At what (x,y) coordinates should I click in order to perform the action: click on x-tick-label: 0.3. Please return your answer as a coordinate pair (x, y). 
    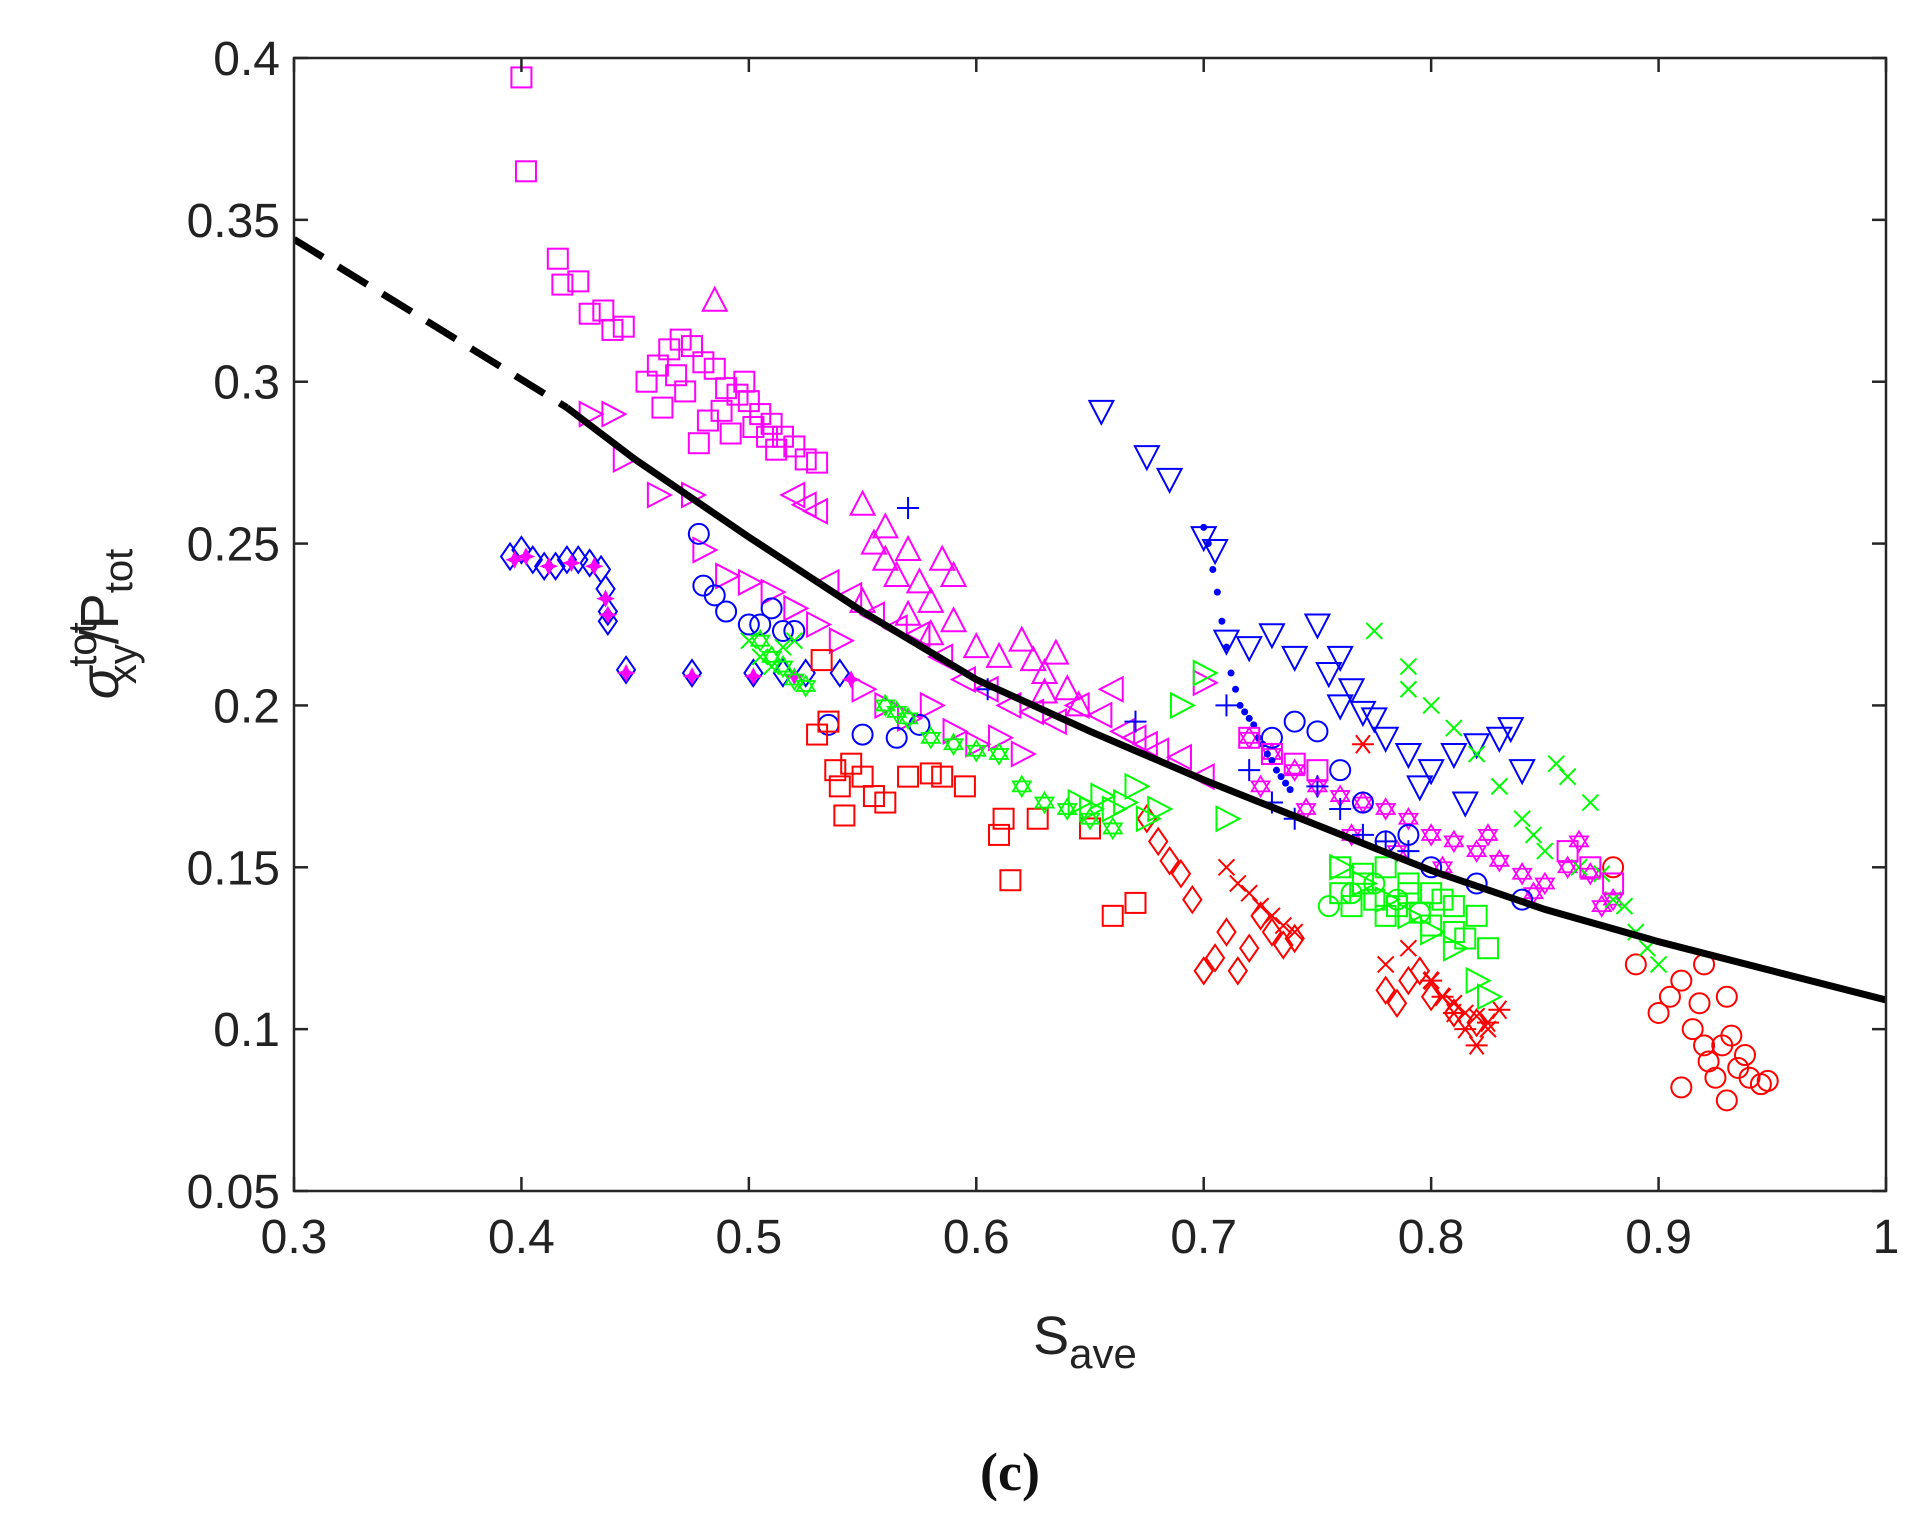
    Looking at the image, I should click on (294, 1237).